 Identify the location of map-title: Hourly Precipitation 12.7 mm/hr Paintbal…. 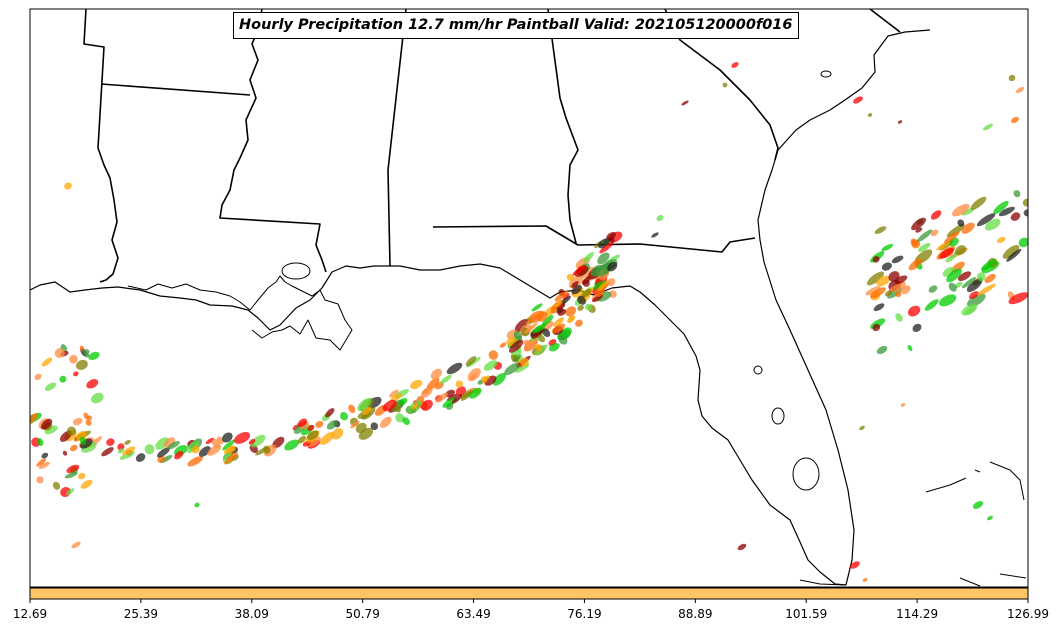
(516, 25).